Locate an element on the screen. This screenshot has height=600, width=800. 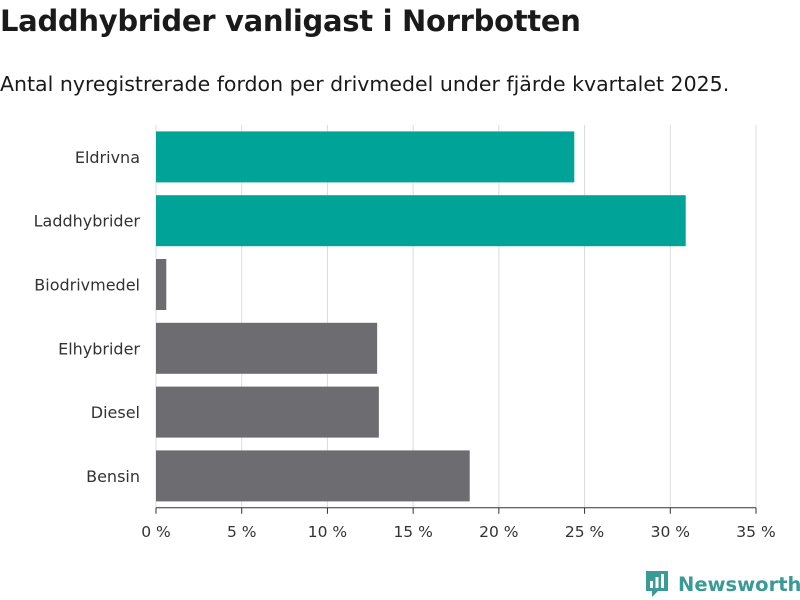
x-tick-label: 5 % is located at coordinates (242, 532).